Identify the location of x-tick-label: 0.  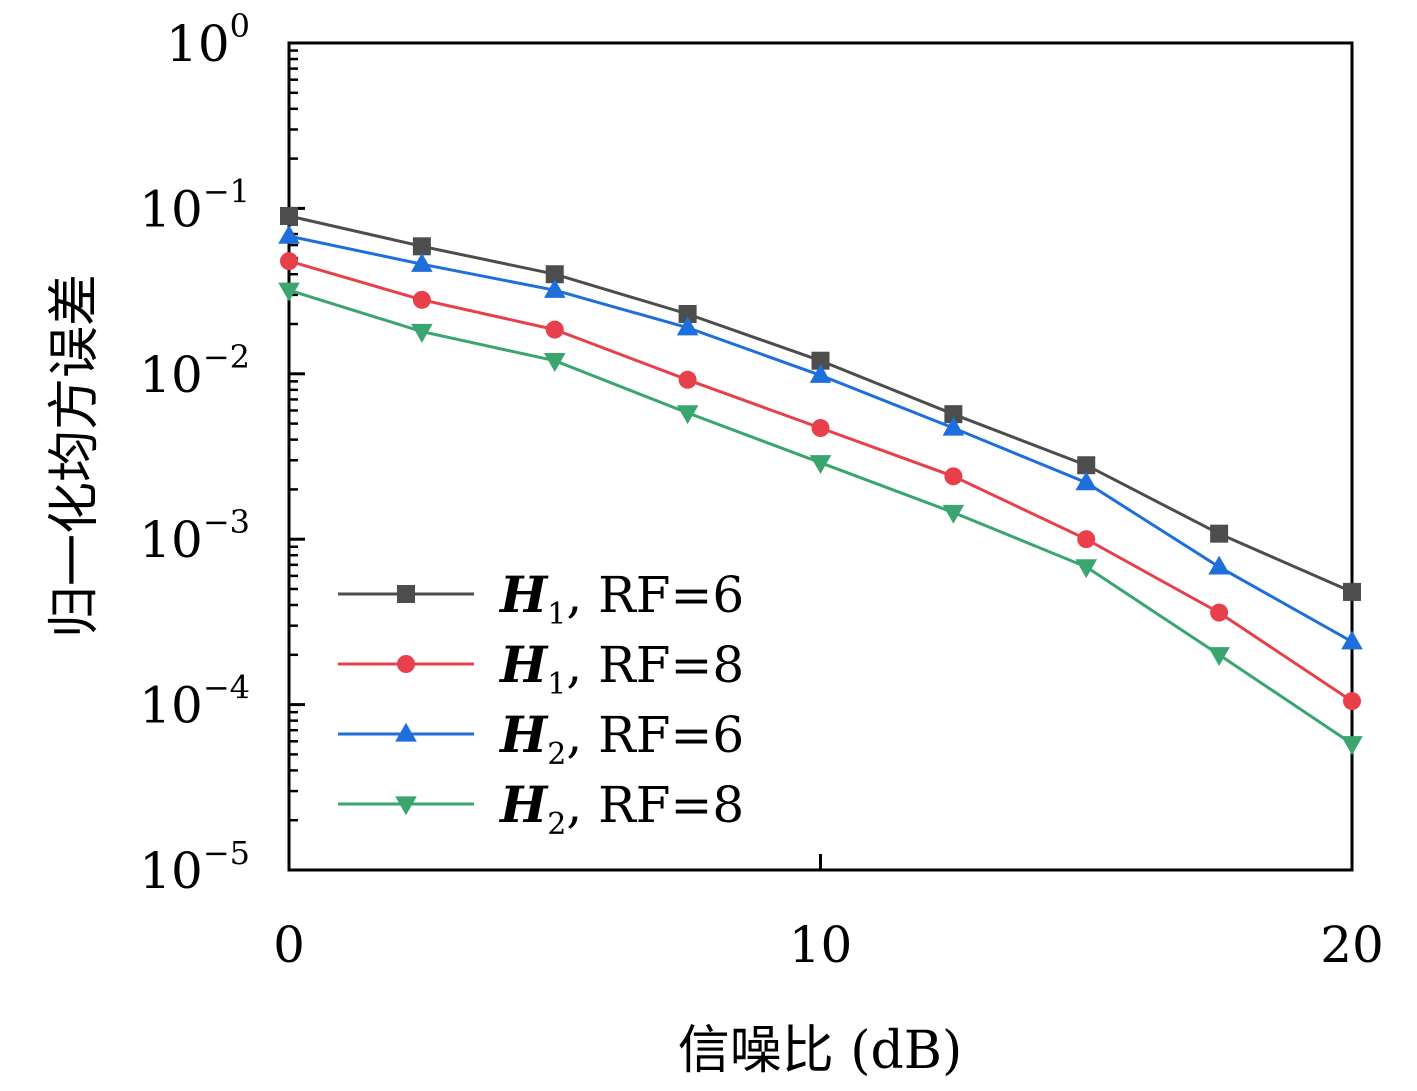
(289, 945).